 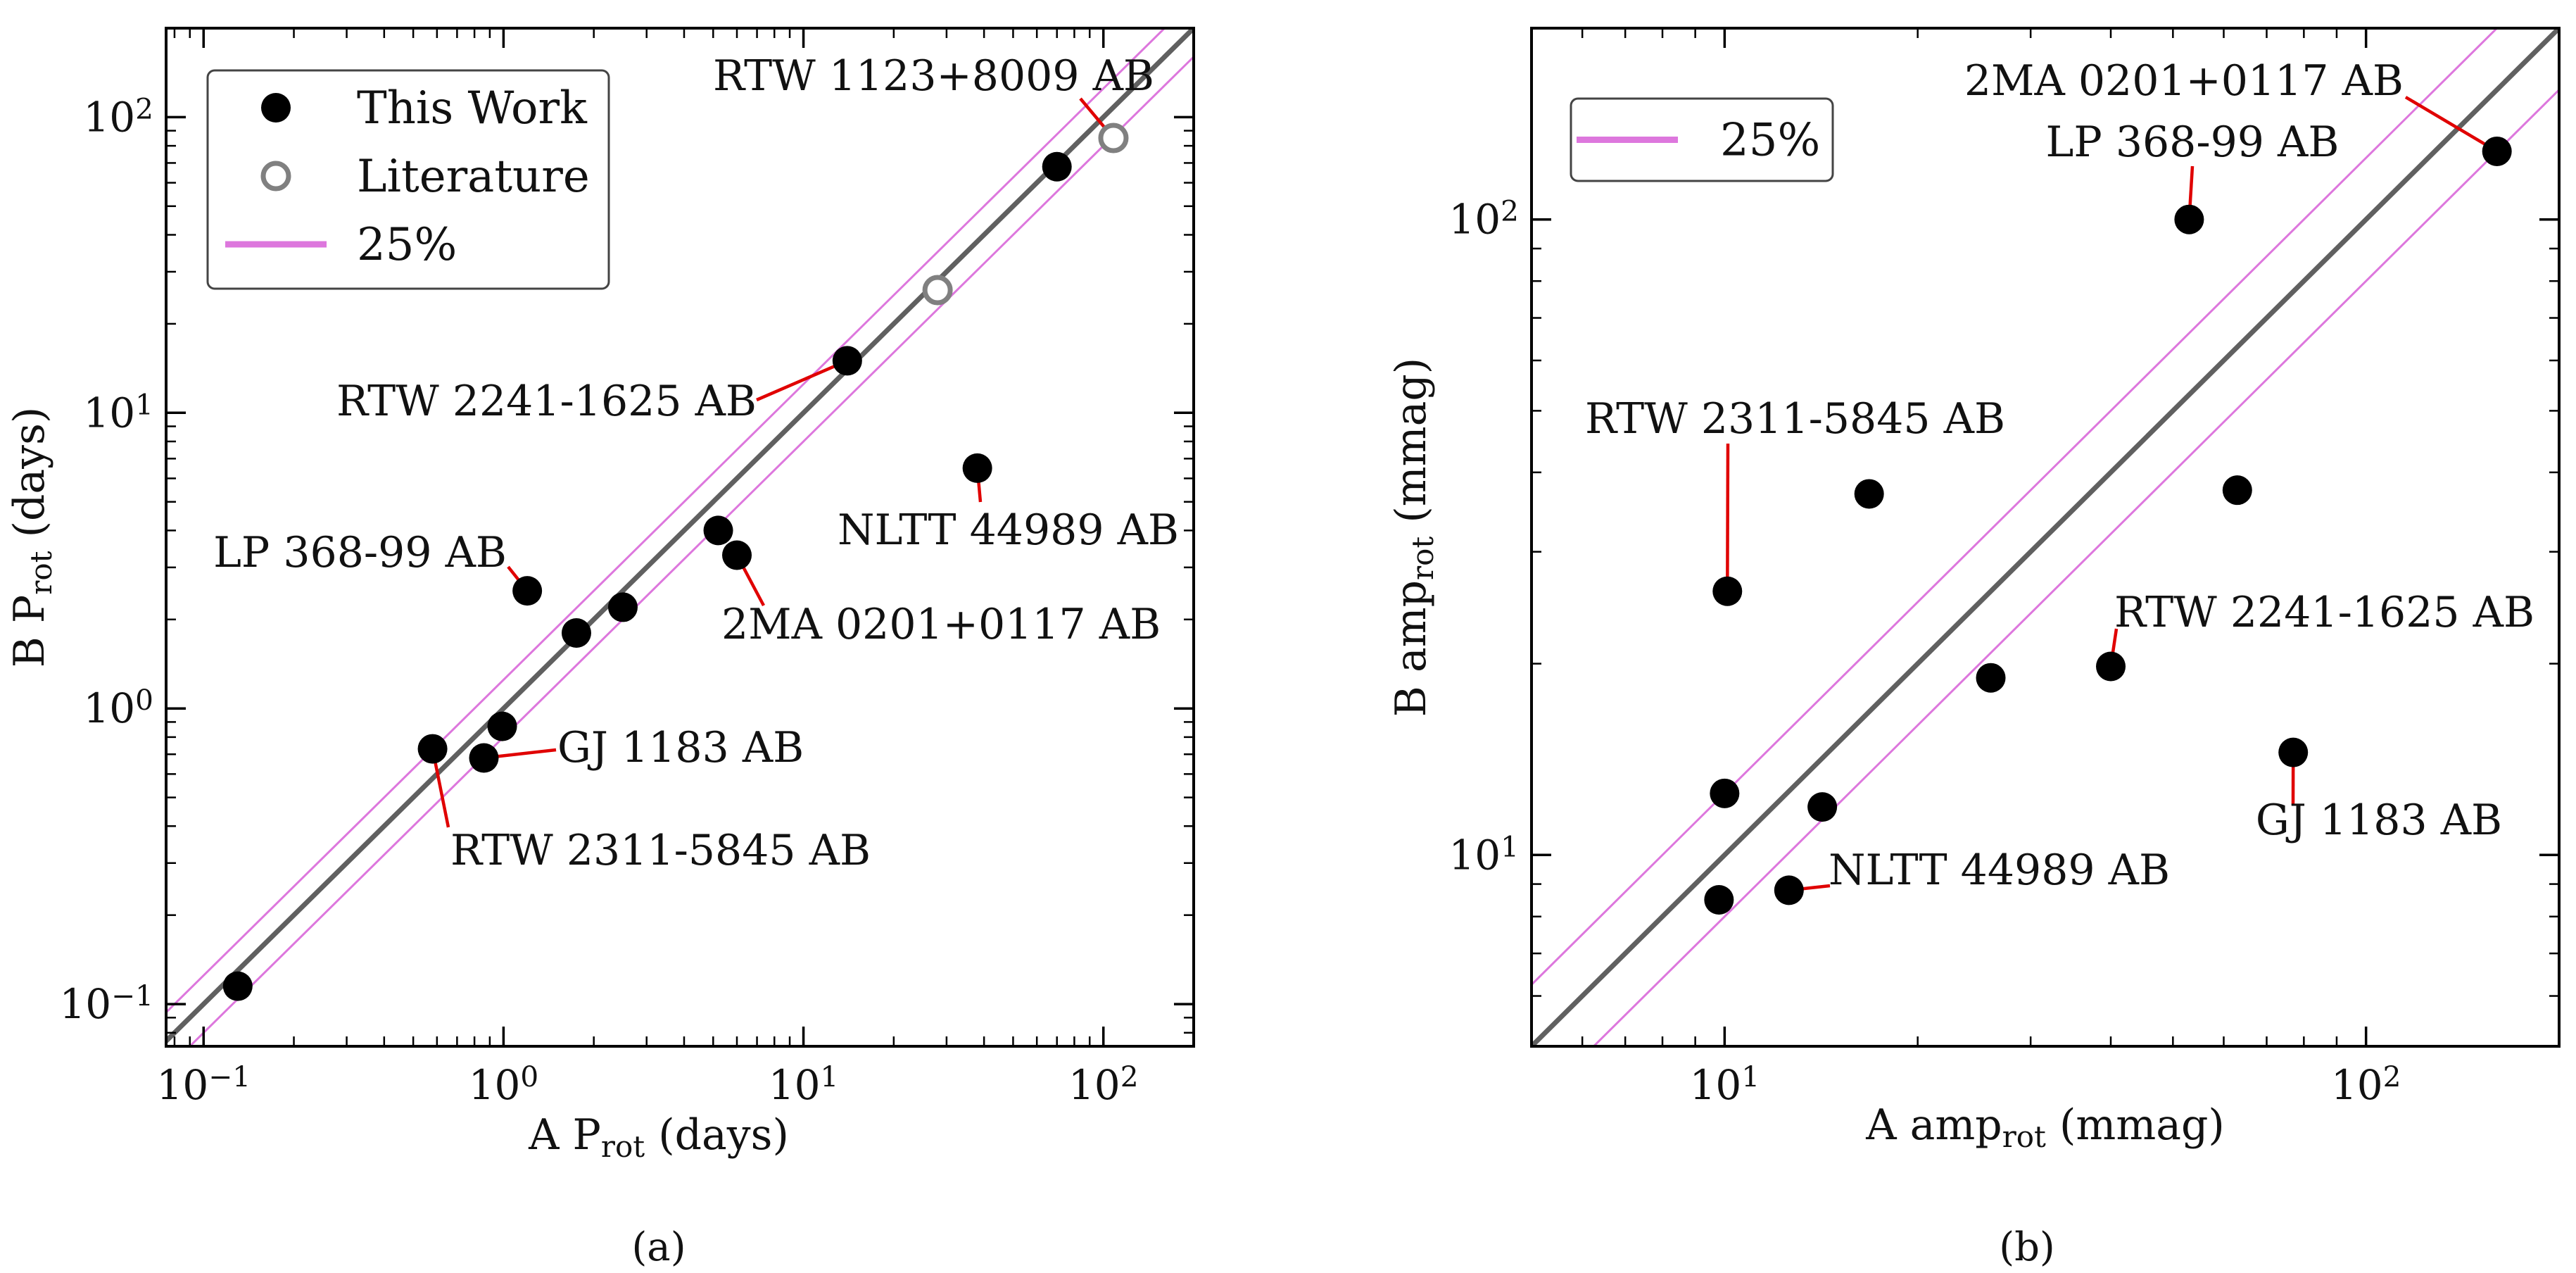 I want to click on x-tick-label: 10⁻¹, so click(x=203, y=1084).